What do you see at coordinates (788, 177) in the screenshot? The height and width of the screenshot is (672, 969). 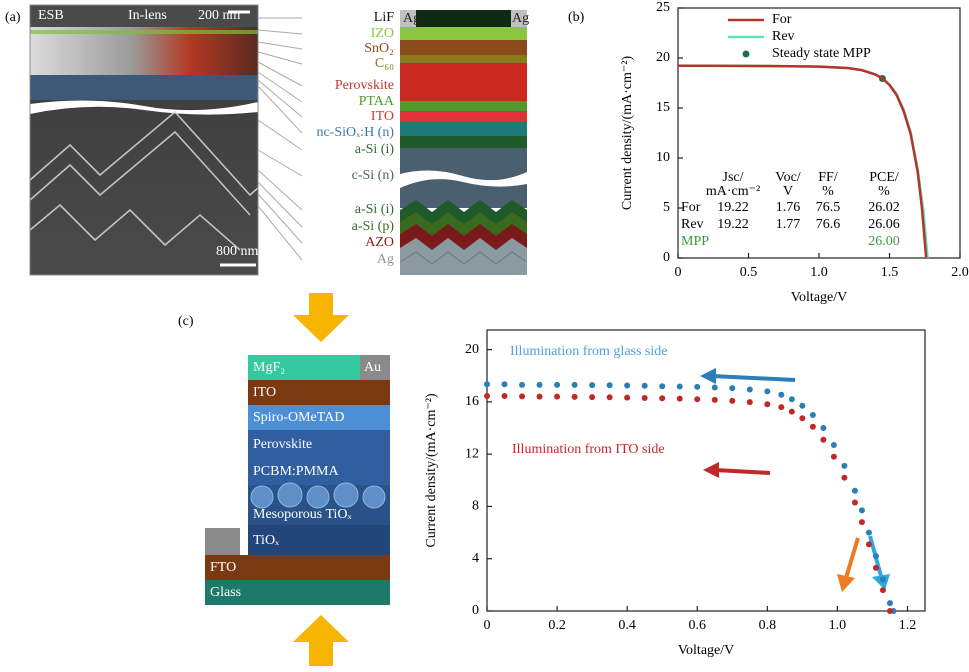 I see `table-header: Voc/` at bounding box center [788, 177].